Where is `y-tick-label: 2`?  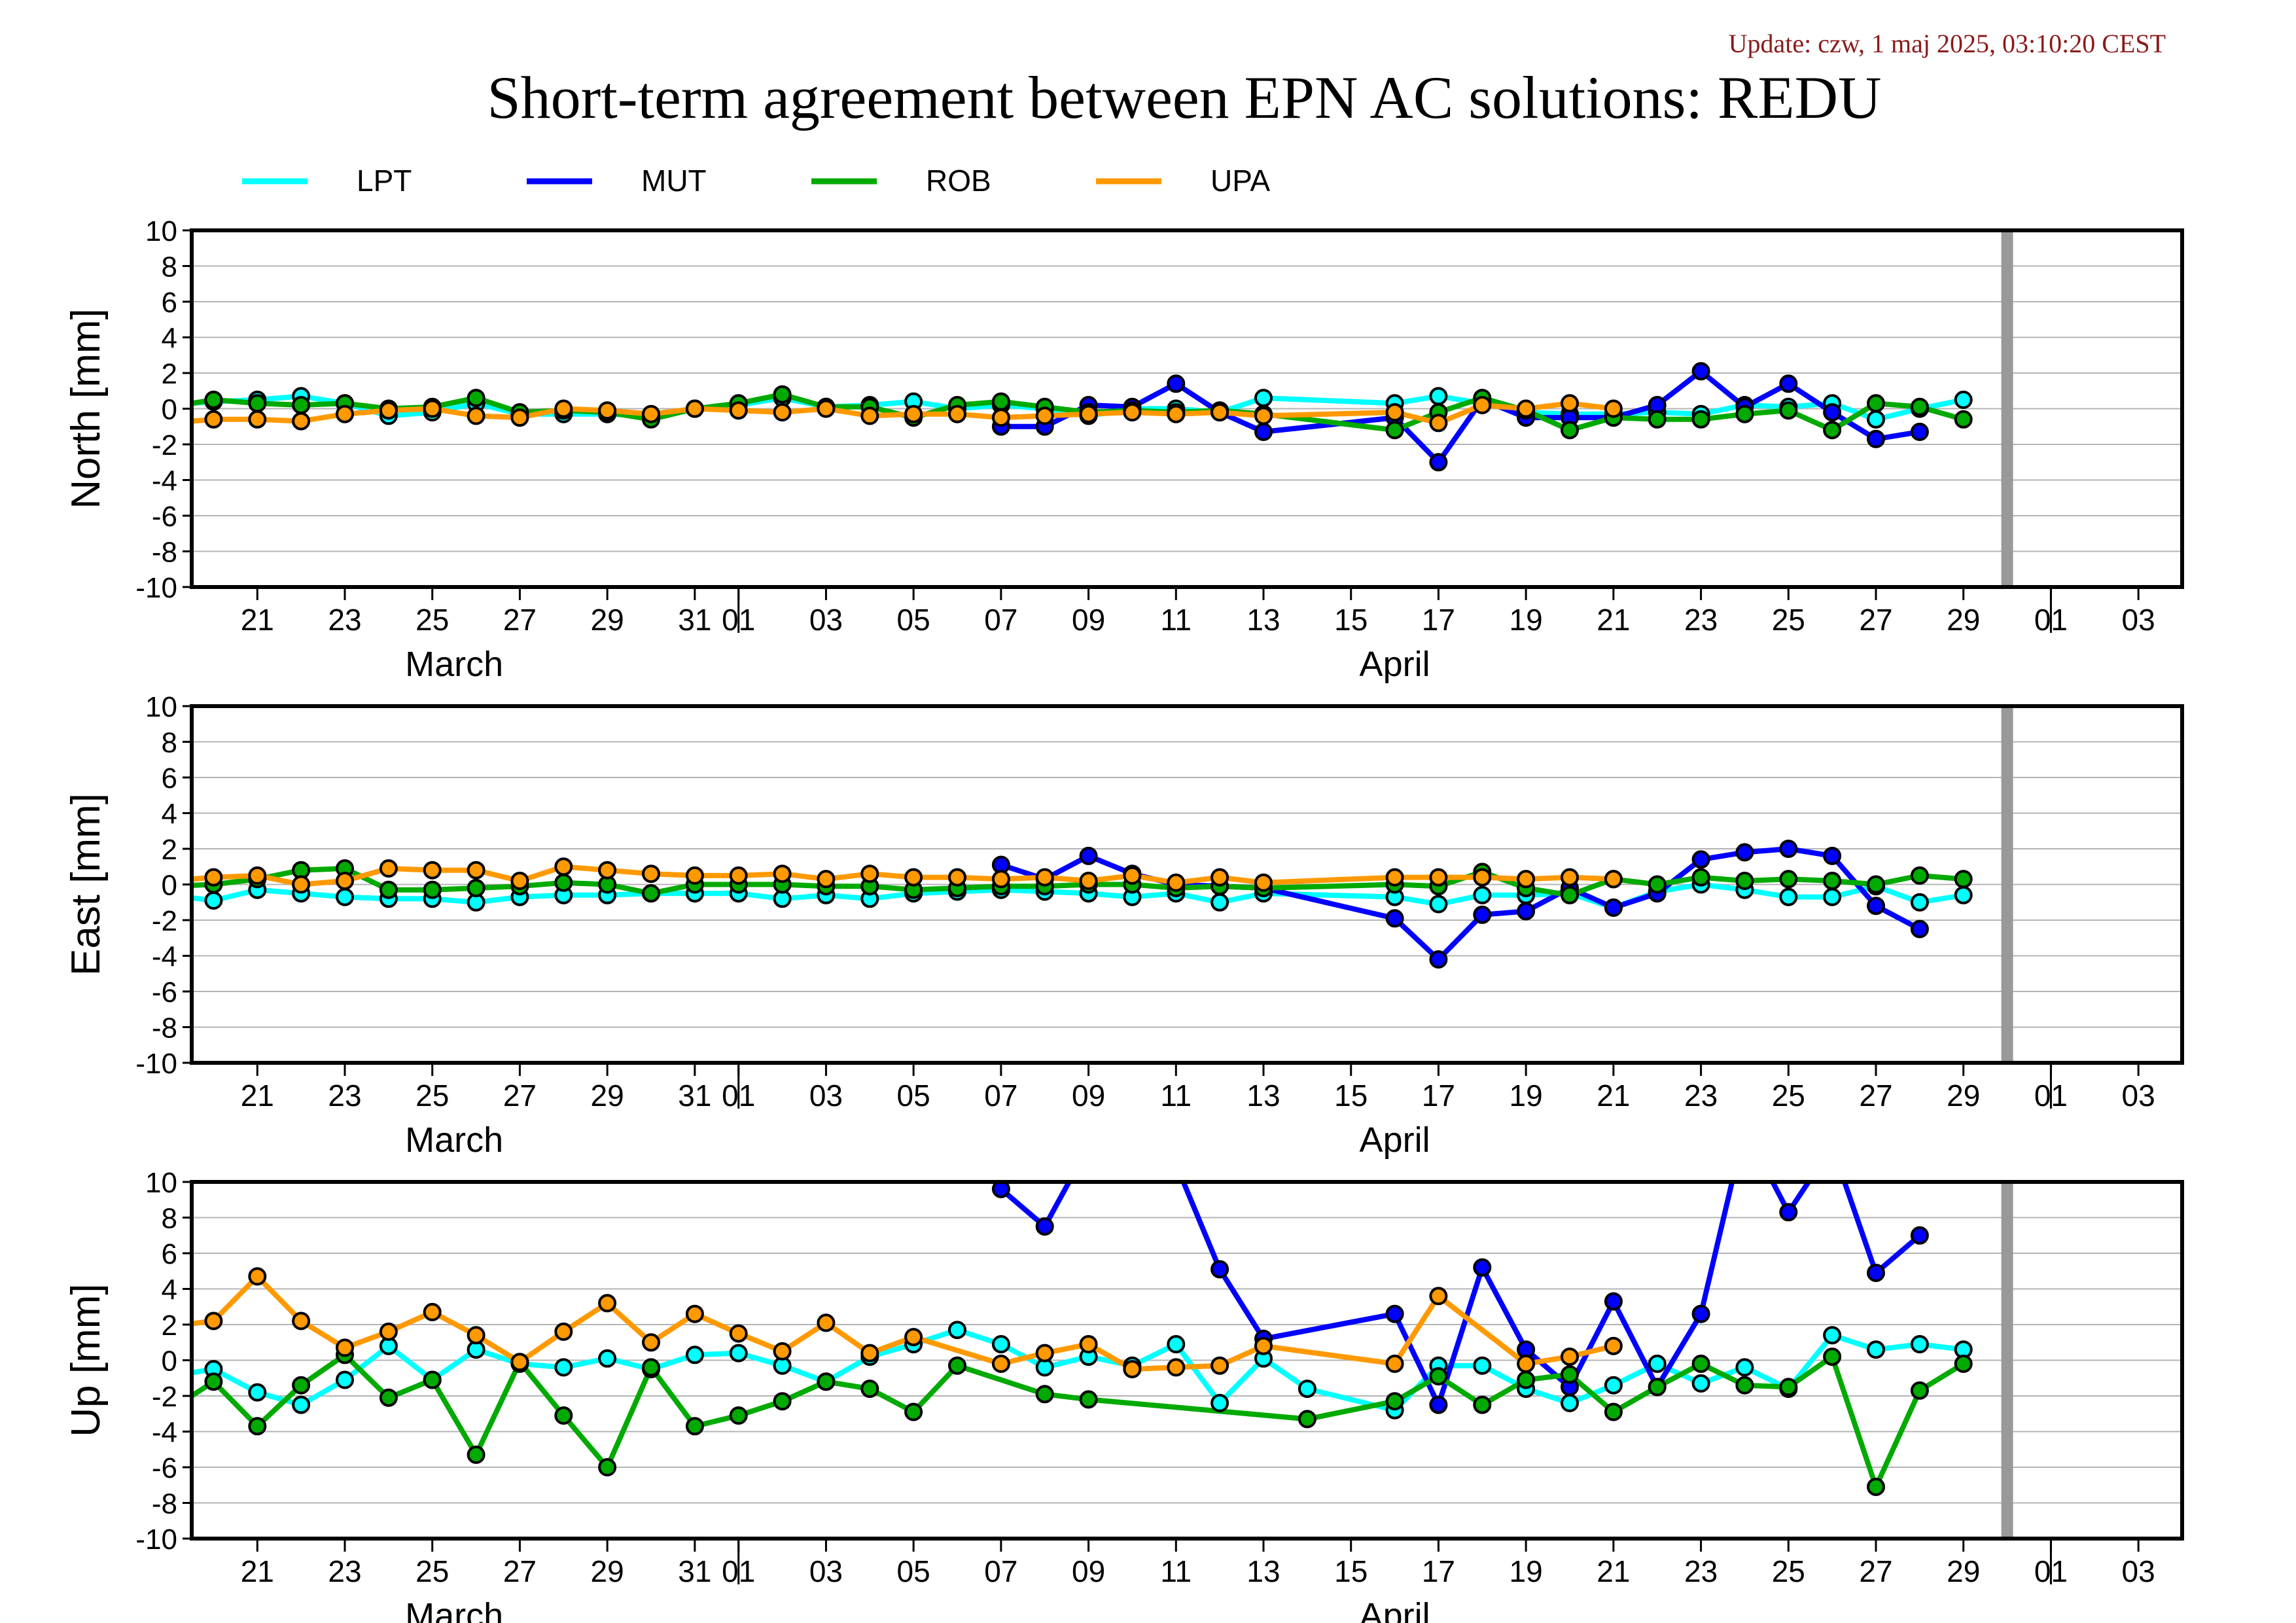
y-tick-label: 2 is located at coordinates (169, 374).